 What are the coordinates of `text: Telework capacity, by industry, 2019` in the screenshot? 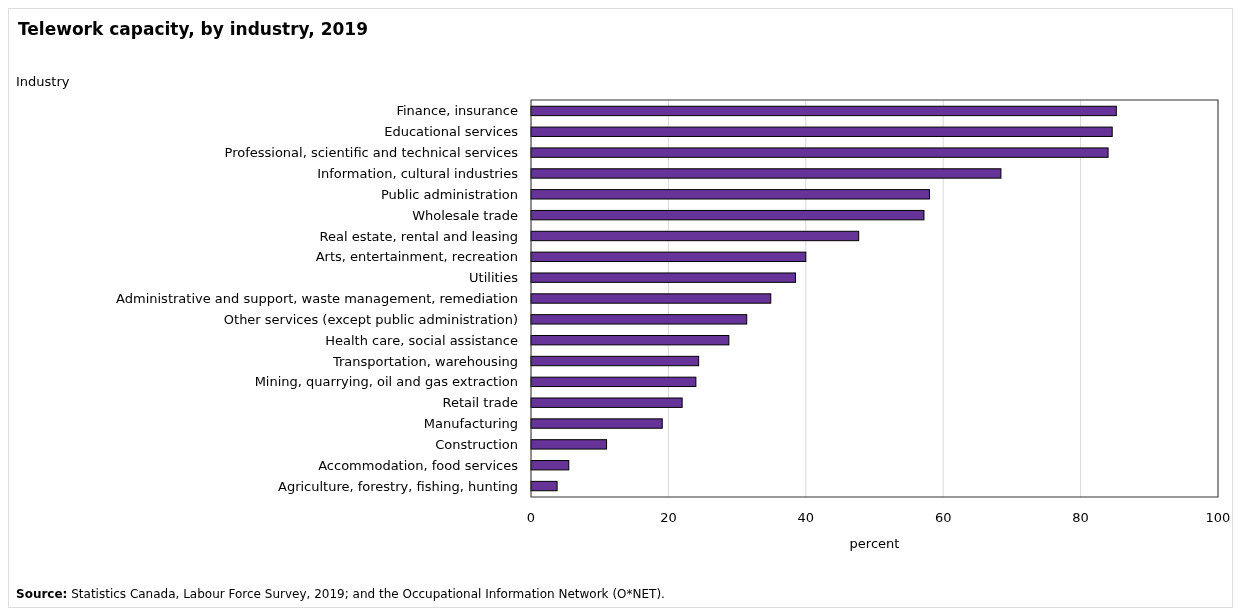 It's located at (193, 29).